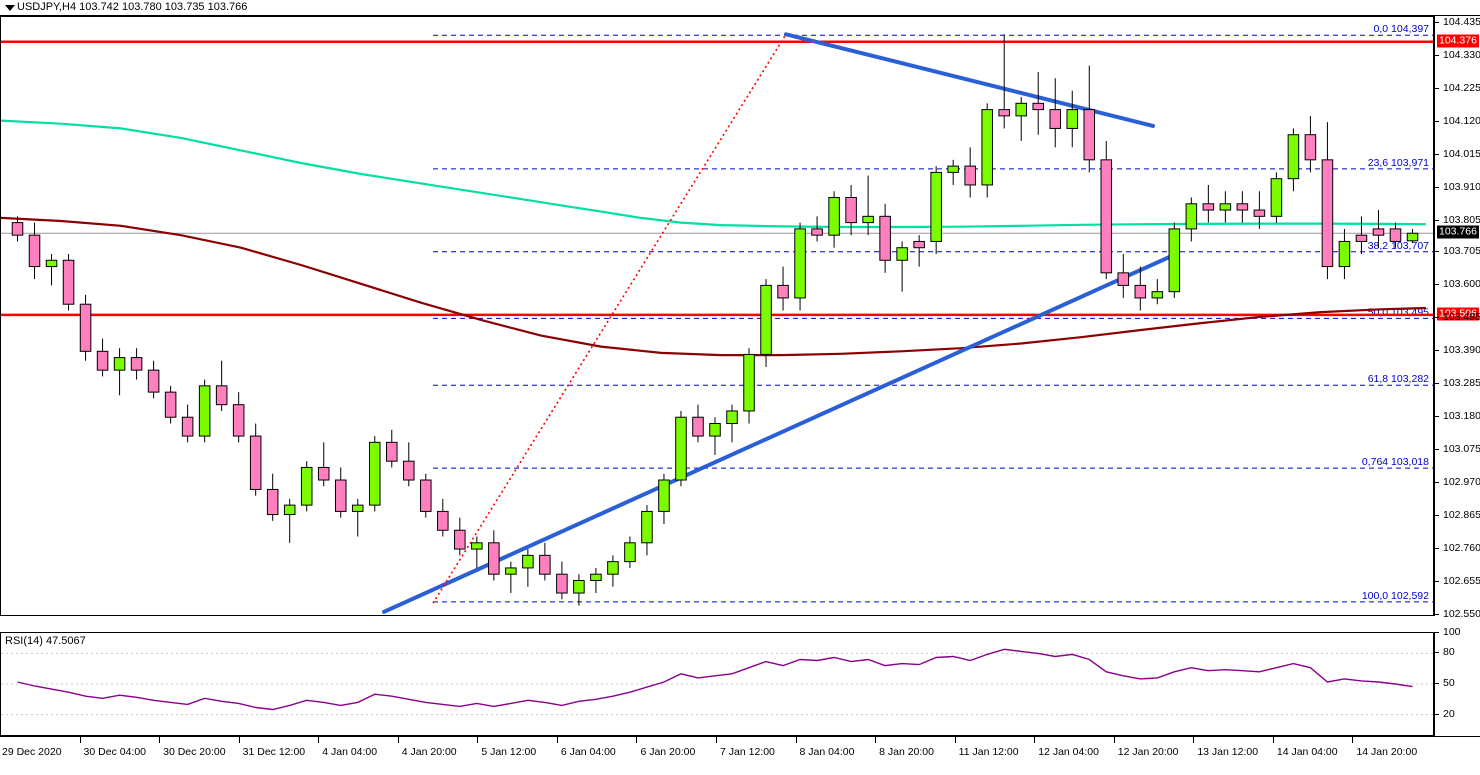  What do you see at coordinates (717, 684) in the screenshot?
I see `rsi-pane: RSI(14) 47.5067` at bounding box center [717, 684].